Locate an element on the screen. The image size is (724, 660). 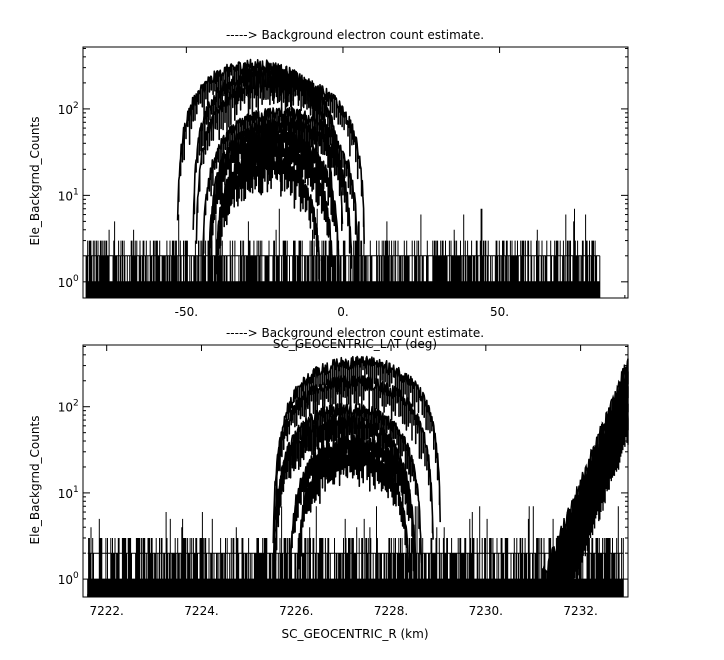
x-tick-label: 50. is located at coordinates (499, 312).